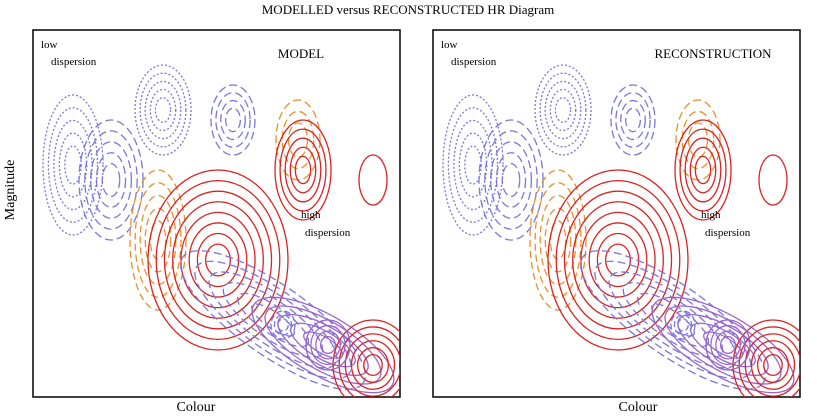 The image size is (817, 420). Describe the element at coordinates (408, 9) in the screenshot. I see `figure-title: MODELLED versus RECONSTRUCTED HR Diagram` at that location.